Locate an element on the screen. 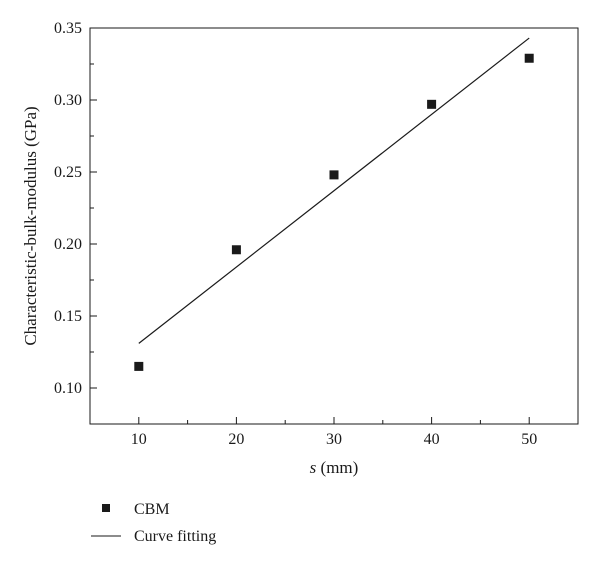 This screenshot has width=600, height=567. x-axis-label-unit: (mm) is located at coordinates (337, 467).